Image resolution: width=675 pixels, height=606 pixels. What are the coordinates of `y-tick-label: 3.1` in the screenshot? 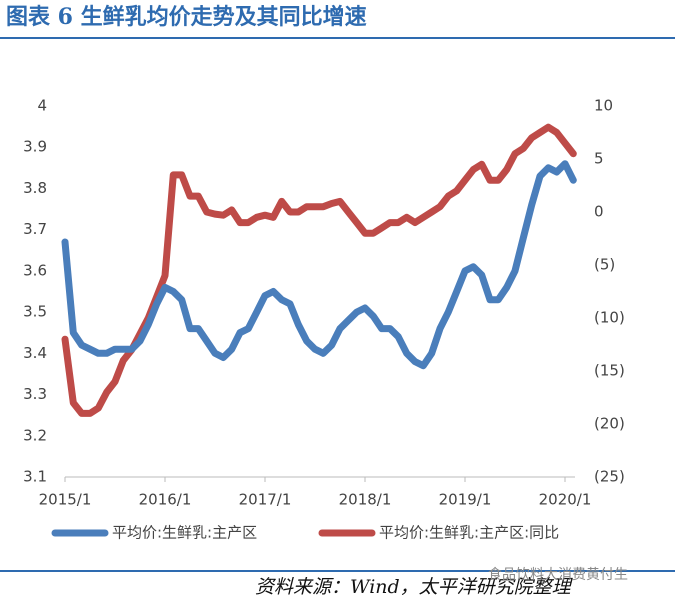 It's located at (35, 477).